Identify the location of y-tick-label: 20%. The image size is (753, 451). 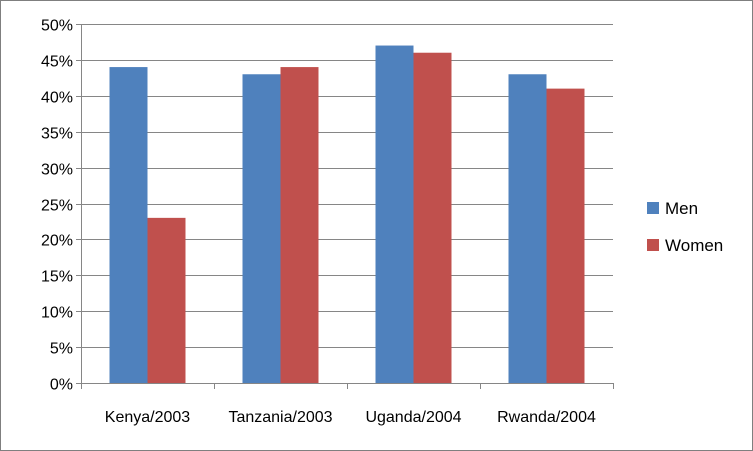
(57, 241).